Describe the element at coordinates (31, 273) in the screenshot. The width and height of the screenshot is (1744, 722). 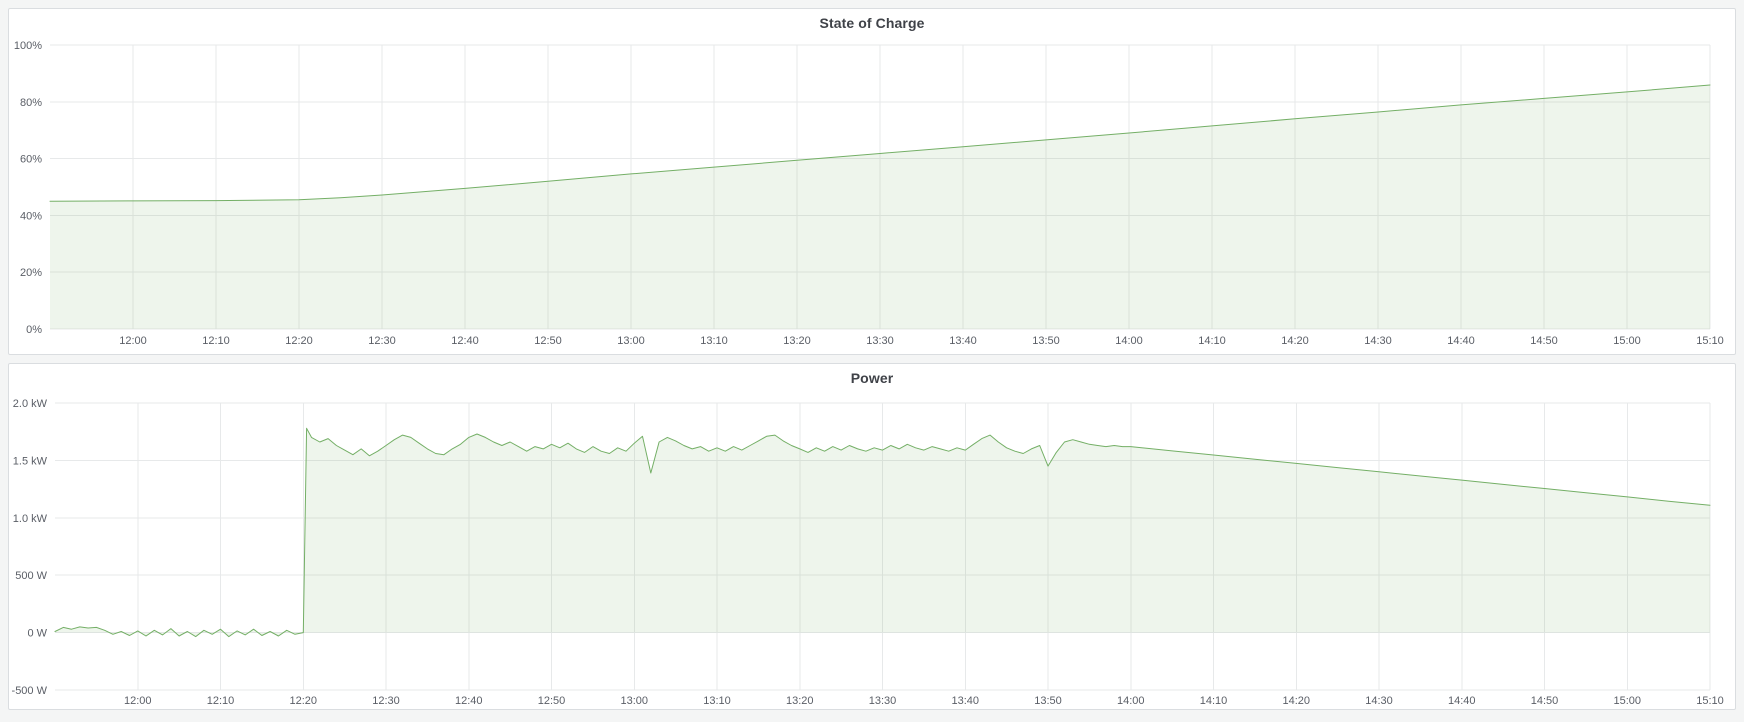
I see `svg-text: 20%` at that location.